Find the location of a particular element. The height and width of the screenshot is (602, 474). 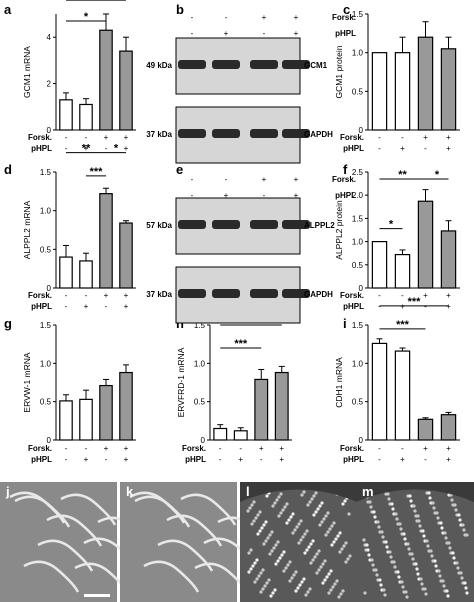

kda-marker: 37 kDa is located at coordinates (159, 294).